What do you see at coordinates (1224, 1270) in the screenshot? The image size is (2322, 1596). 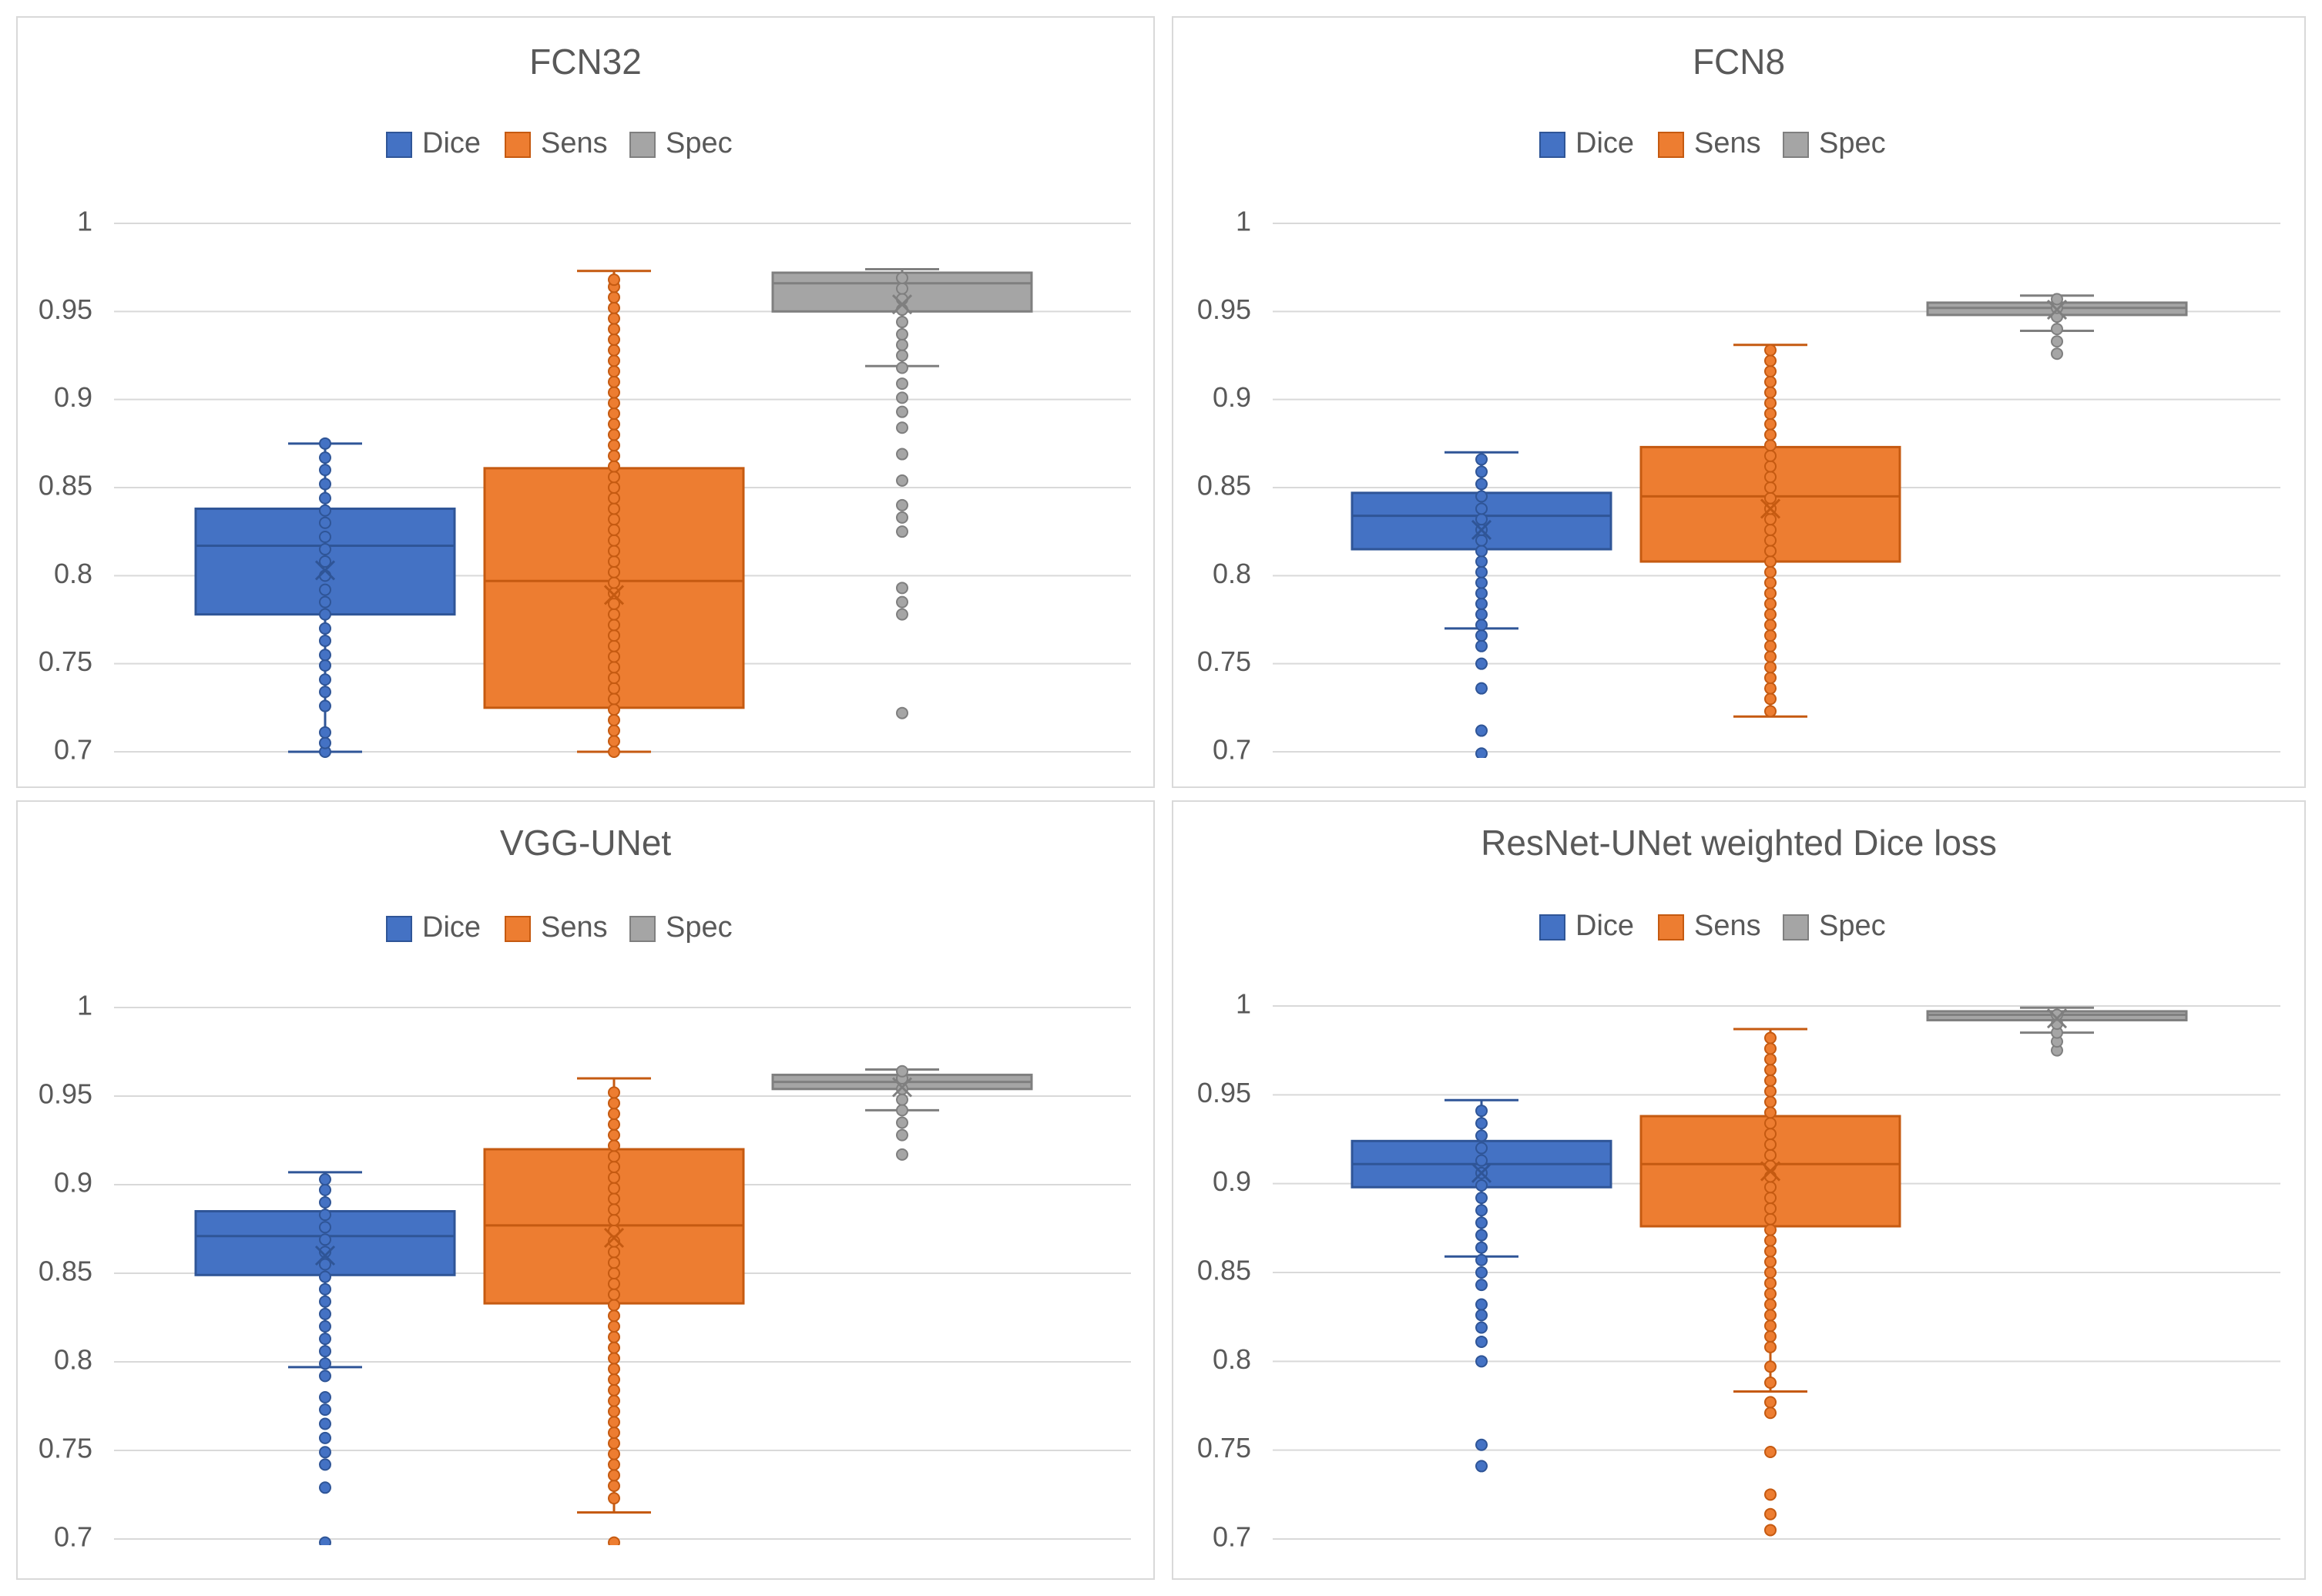 I see `y-tick-label: 0.85` at bounding box center [1224, 1270].